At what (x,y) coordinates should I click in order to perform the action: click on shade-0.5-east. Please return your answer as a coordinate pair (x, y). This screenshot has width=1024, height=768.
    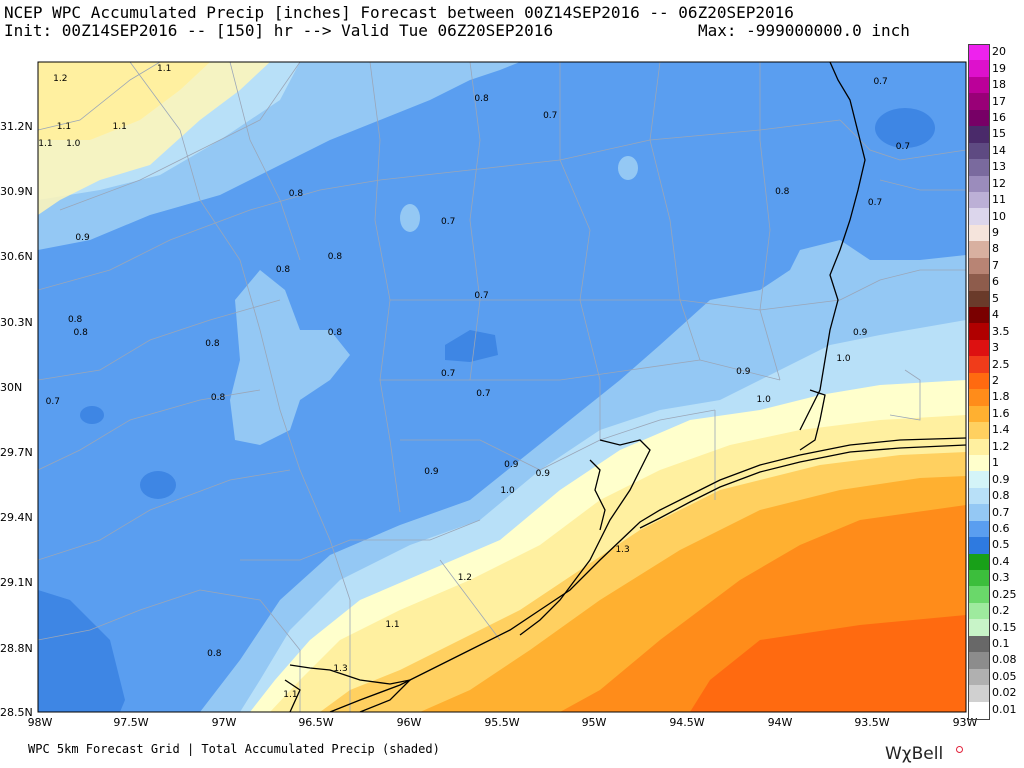
    Looking at the image, I should click on (905, 128).